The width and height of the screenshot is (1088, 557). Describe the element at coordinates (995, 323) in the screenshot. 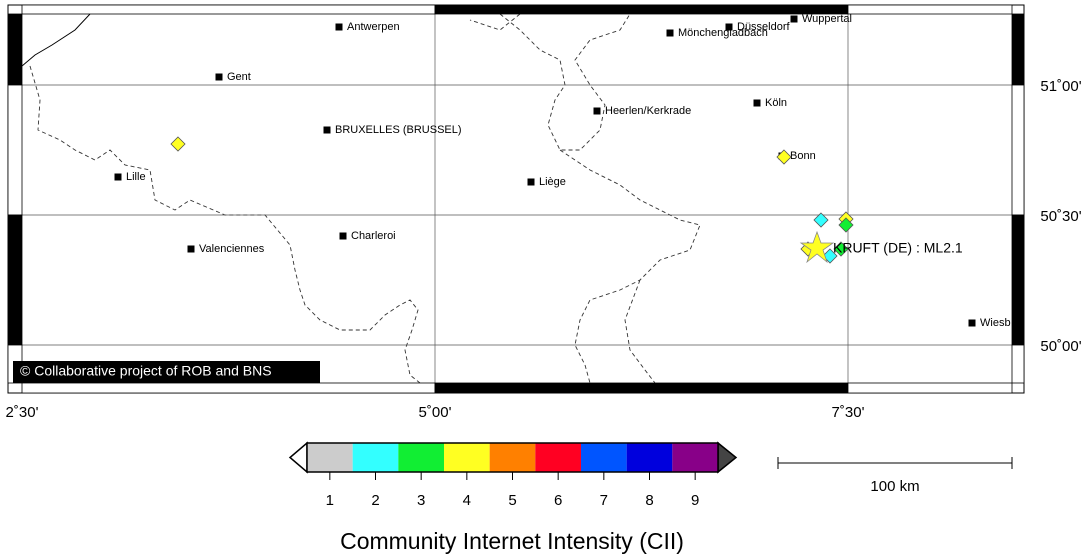

I see `city-label: Wiesb` at that location.